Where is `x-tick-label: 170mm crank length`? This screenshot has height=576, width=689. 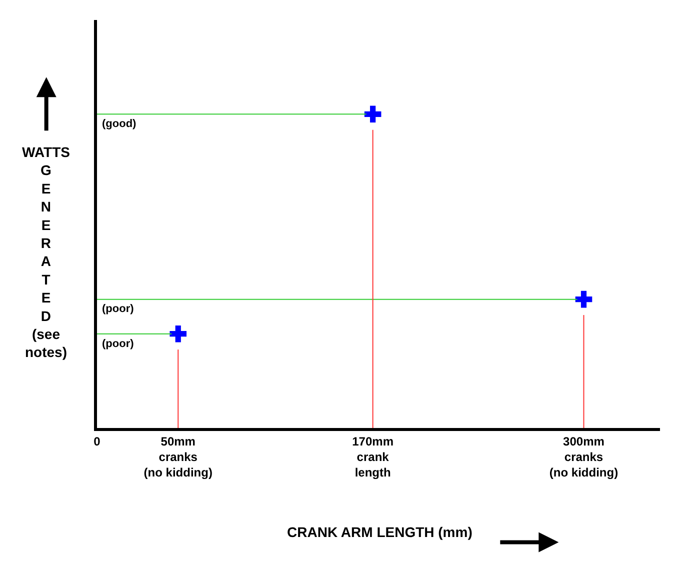 x-tick-label: 170mm crank length is located at coordinates (373, 457).